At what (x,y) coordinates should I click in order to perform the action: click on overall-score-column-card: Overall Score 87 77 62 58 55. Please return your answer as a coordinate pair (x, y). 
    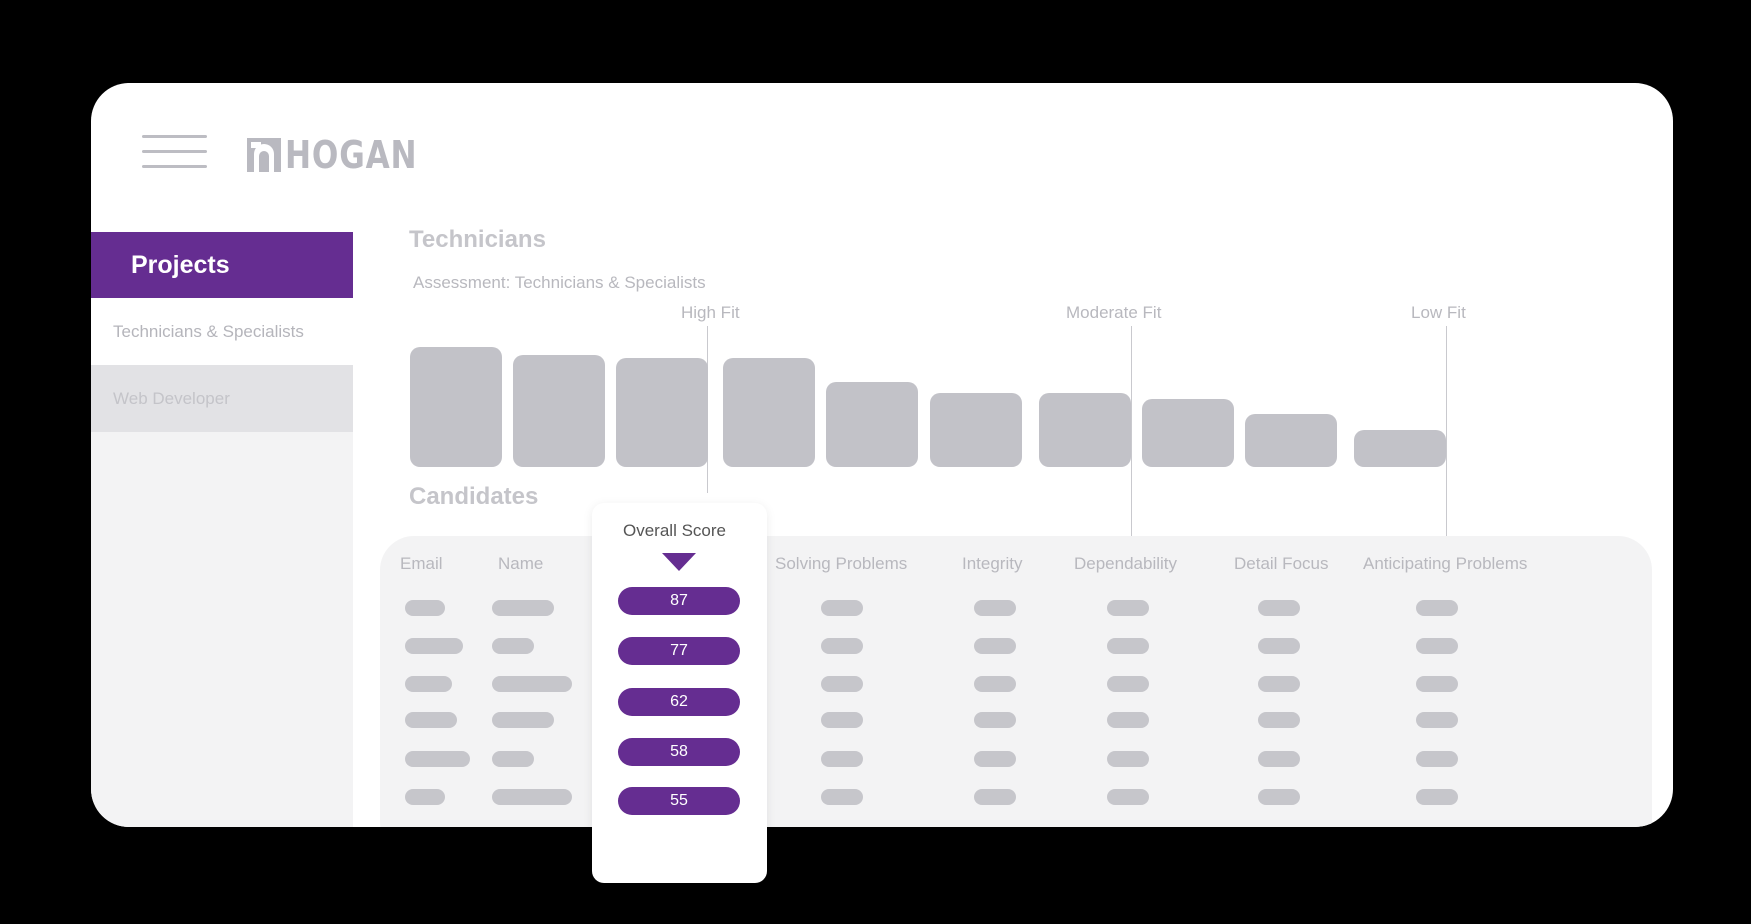
    Looking at the image, I should click on (679, 693).